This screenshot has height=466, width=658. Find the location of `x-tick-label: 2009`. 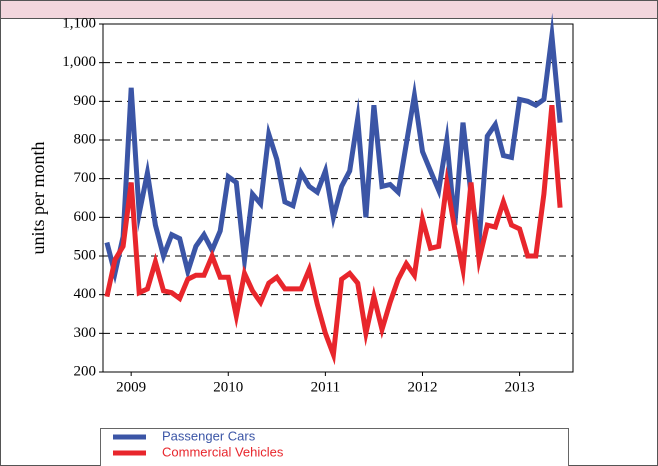

x-tick-label: 2009 is located at coordinates (131, 387).